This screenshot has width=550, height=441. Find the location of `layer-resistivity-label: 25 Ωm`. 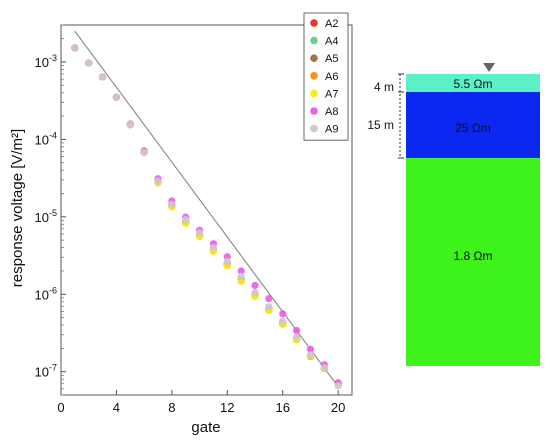

layer-resistivity-label: 25 Ωm is located at coordinates (473, 128).